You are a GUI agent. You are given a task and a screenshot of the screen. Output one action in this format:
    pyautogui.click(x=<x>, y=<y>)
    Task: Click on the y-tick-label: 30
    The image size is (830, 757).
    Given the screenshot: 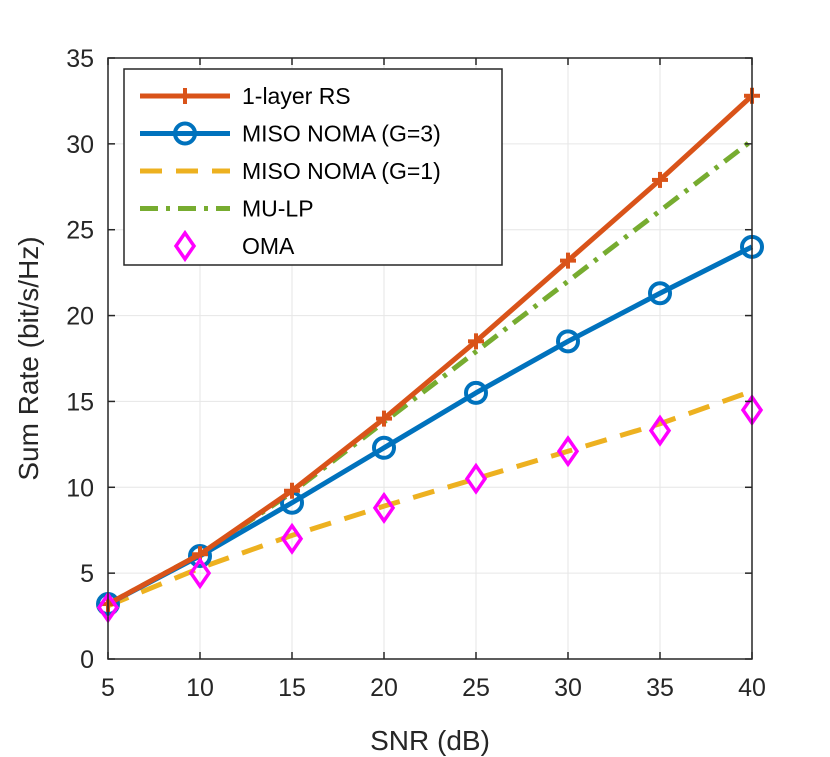 What is the action you would take?
    pyautogui.click(x=80, y=145)
    